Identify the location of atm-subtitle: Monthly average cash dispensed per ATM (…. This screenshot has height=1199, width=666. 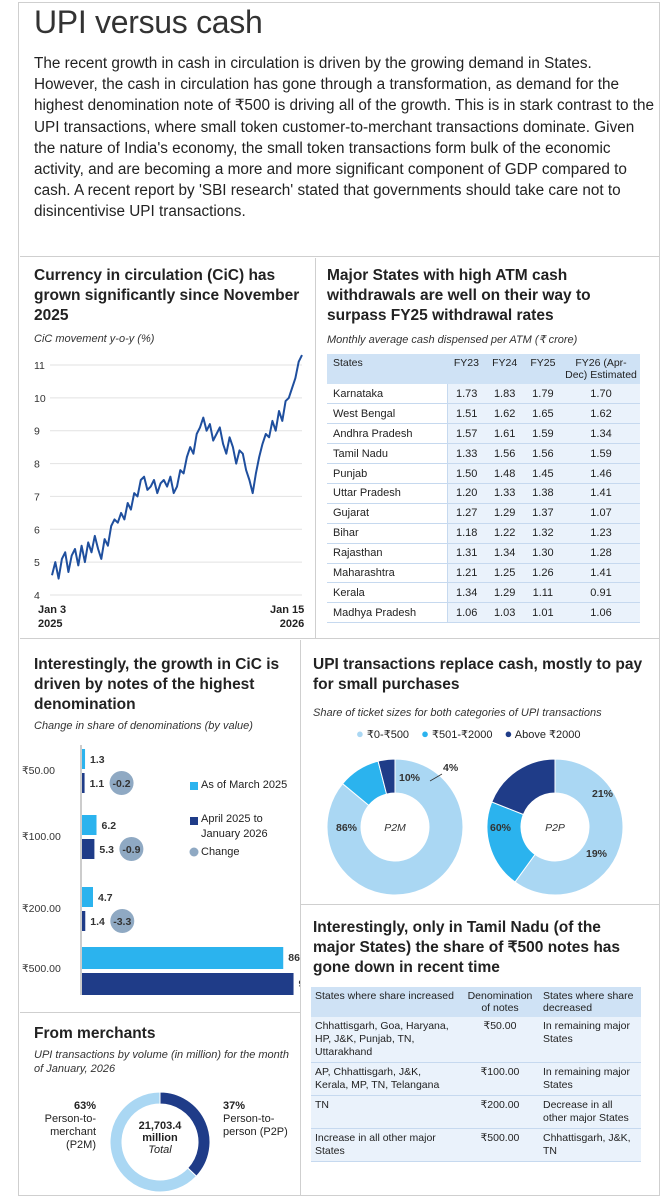
(452, 340).